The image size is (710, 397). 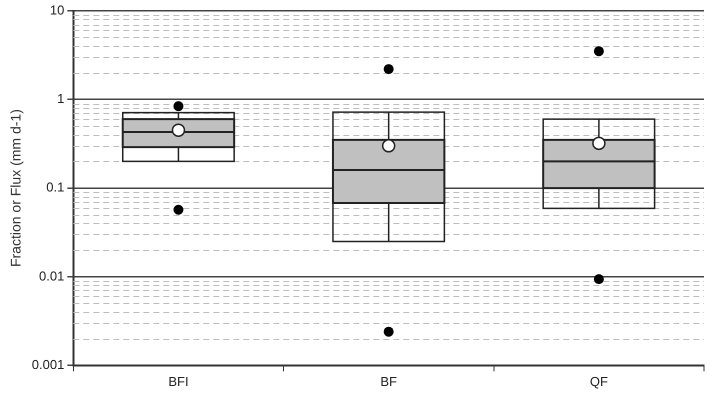 I want to click on y-tick-label: 0.1, so click(x=55, y=187).